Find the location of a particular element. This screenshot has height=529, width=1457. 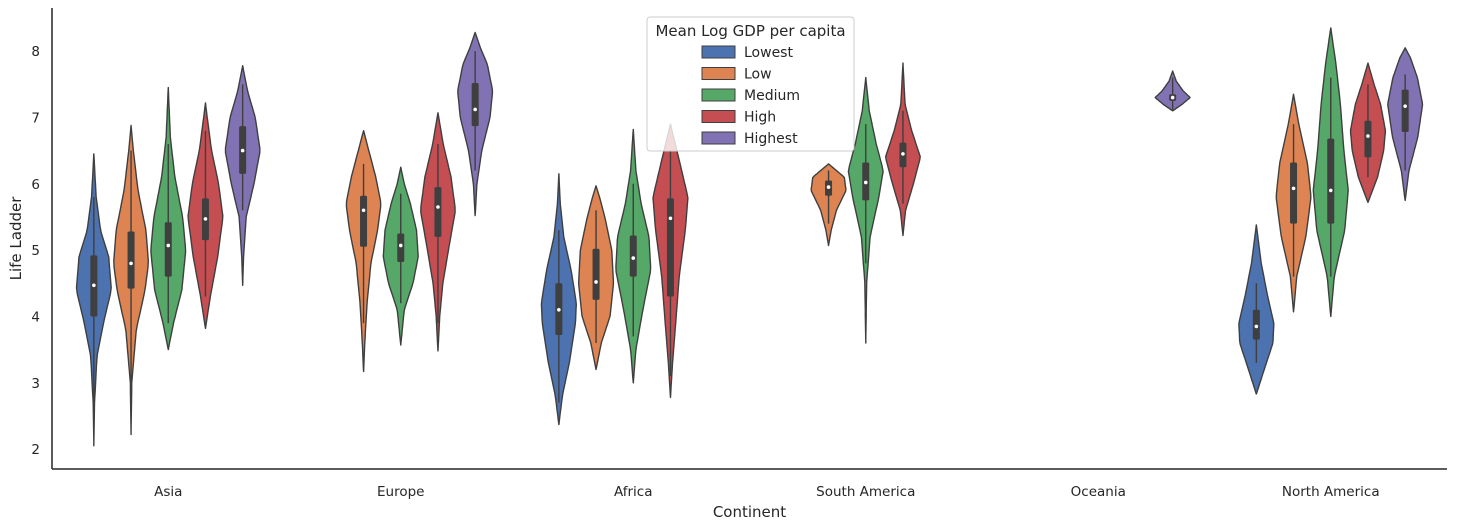

violin-north-america-lowest-median is located at coordinates (1256, 326).